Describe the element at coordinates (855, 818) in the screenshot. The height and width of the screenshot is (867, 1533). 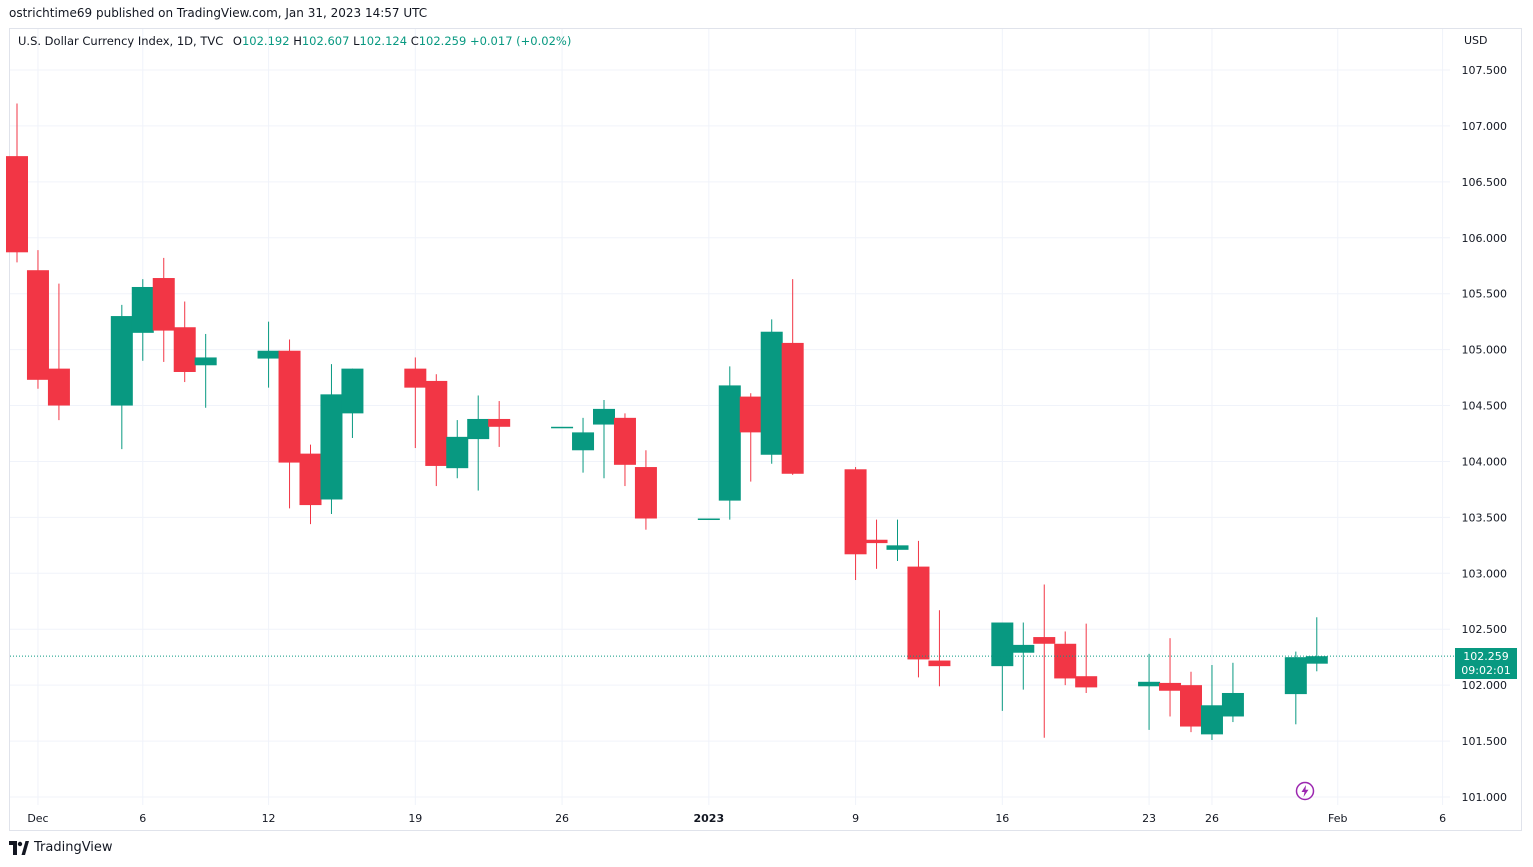
I see `time-tick-label: 9` at that location.